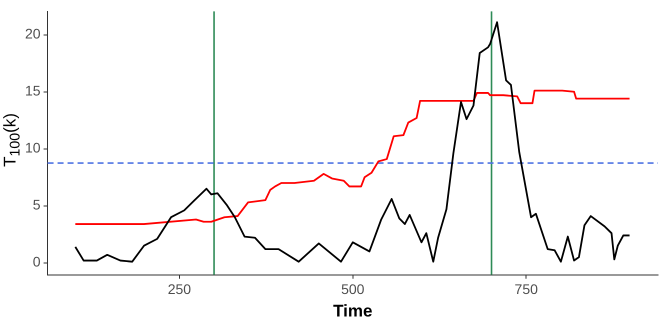 Image resolution: width=664 pixels, height=322 pixels. Describe the element at coordinates (36, 262) in the screenshot. I see `y-tick-label: 0` at that location.